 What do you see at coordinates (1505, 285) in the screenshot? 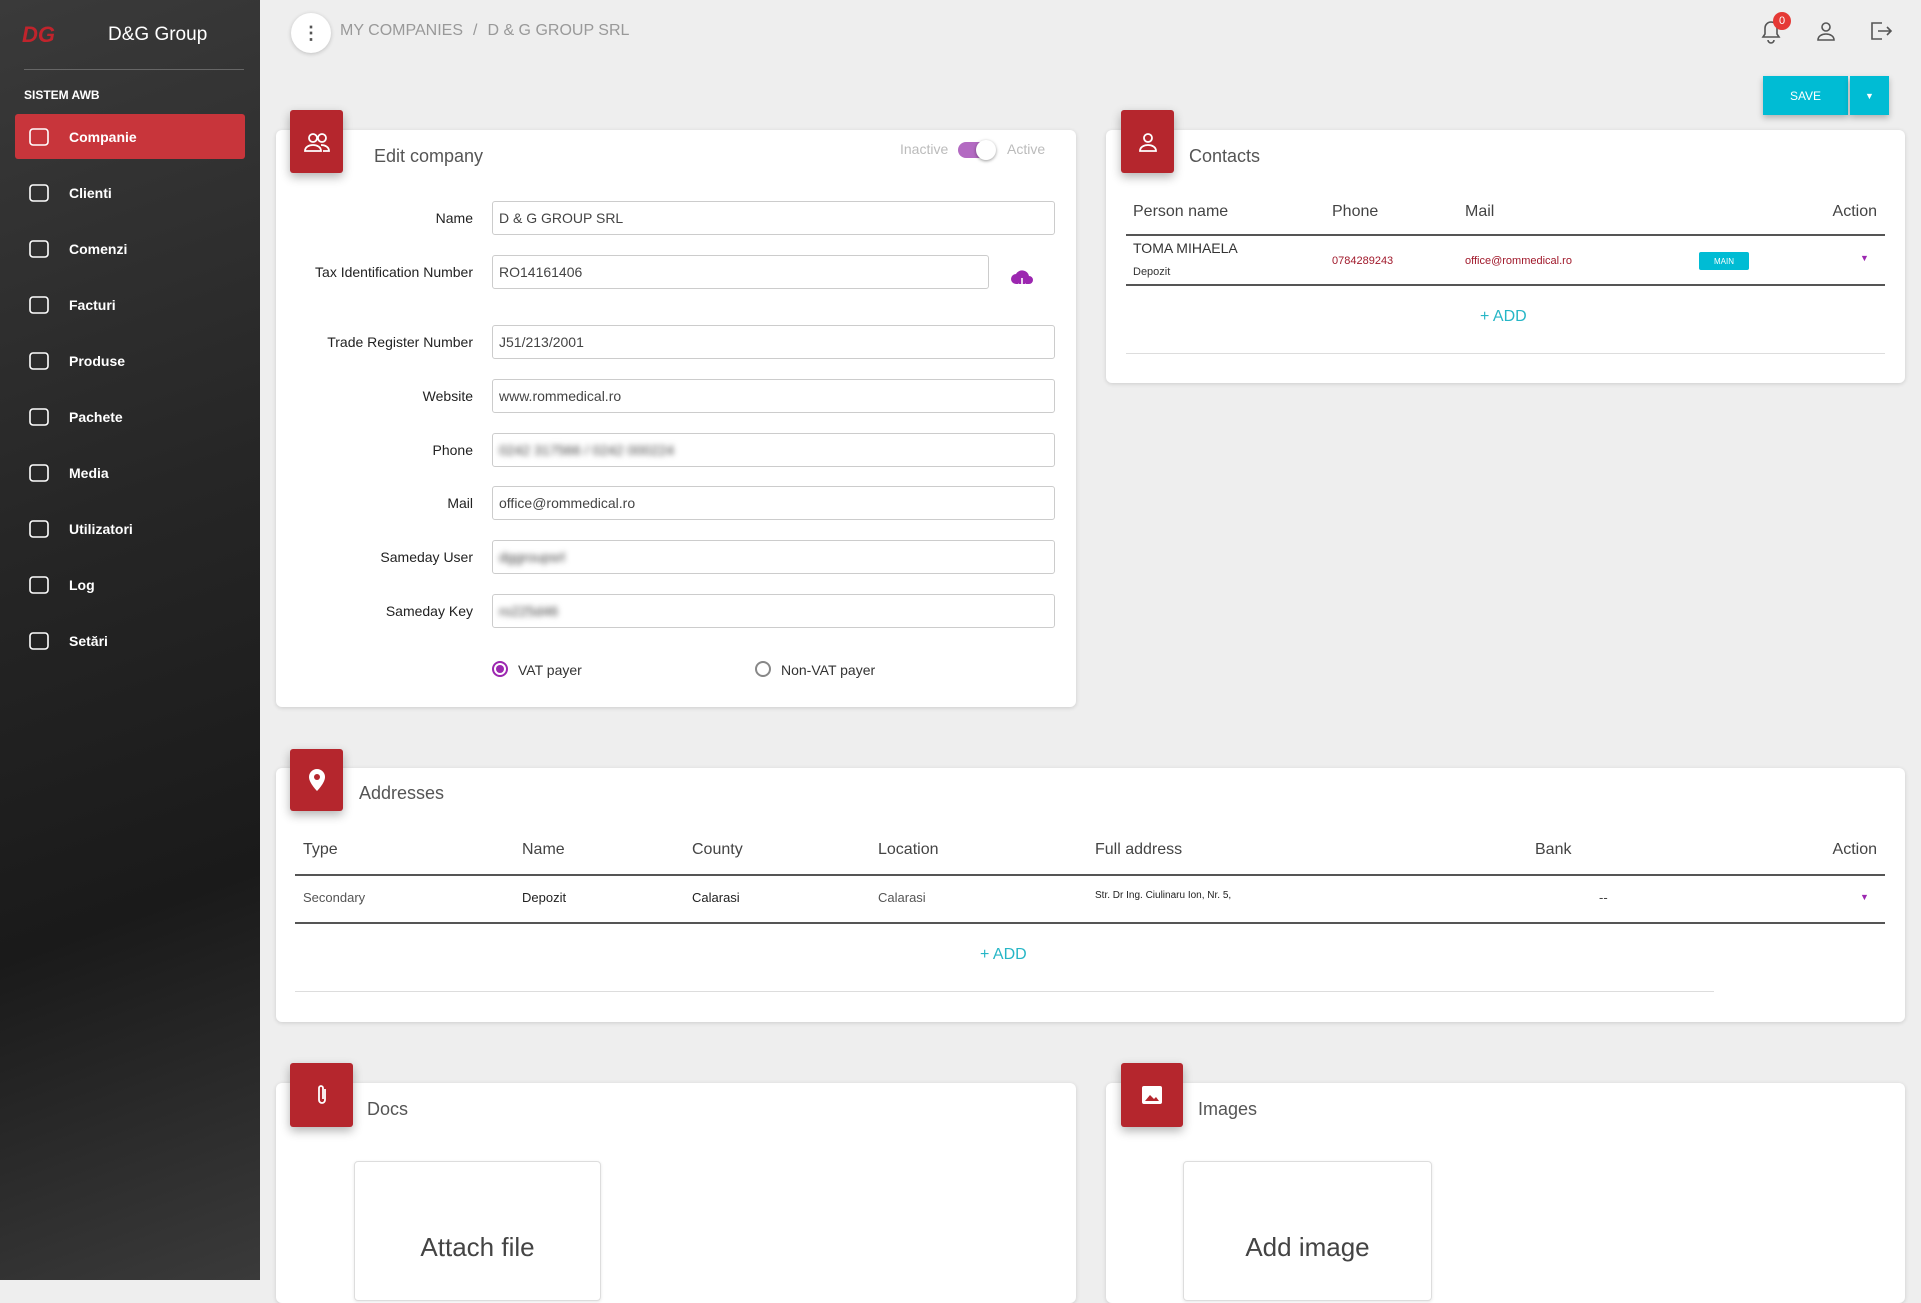
I see `row-line` at bounding box center [1505, 285].